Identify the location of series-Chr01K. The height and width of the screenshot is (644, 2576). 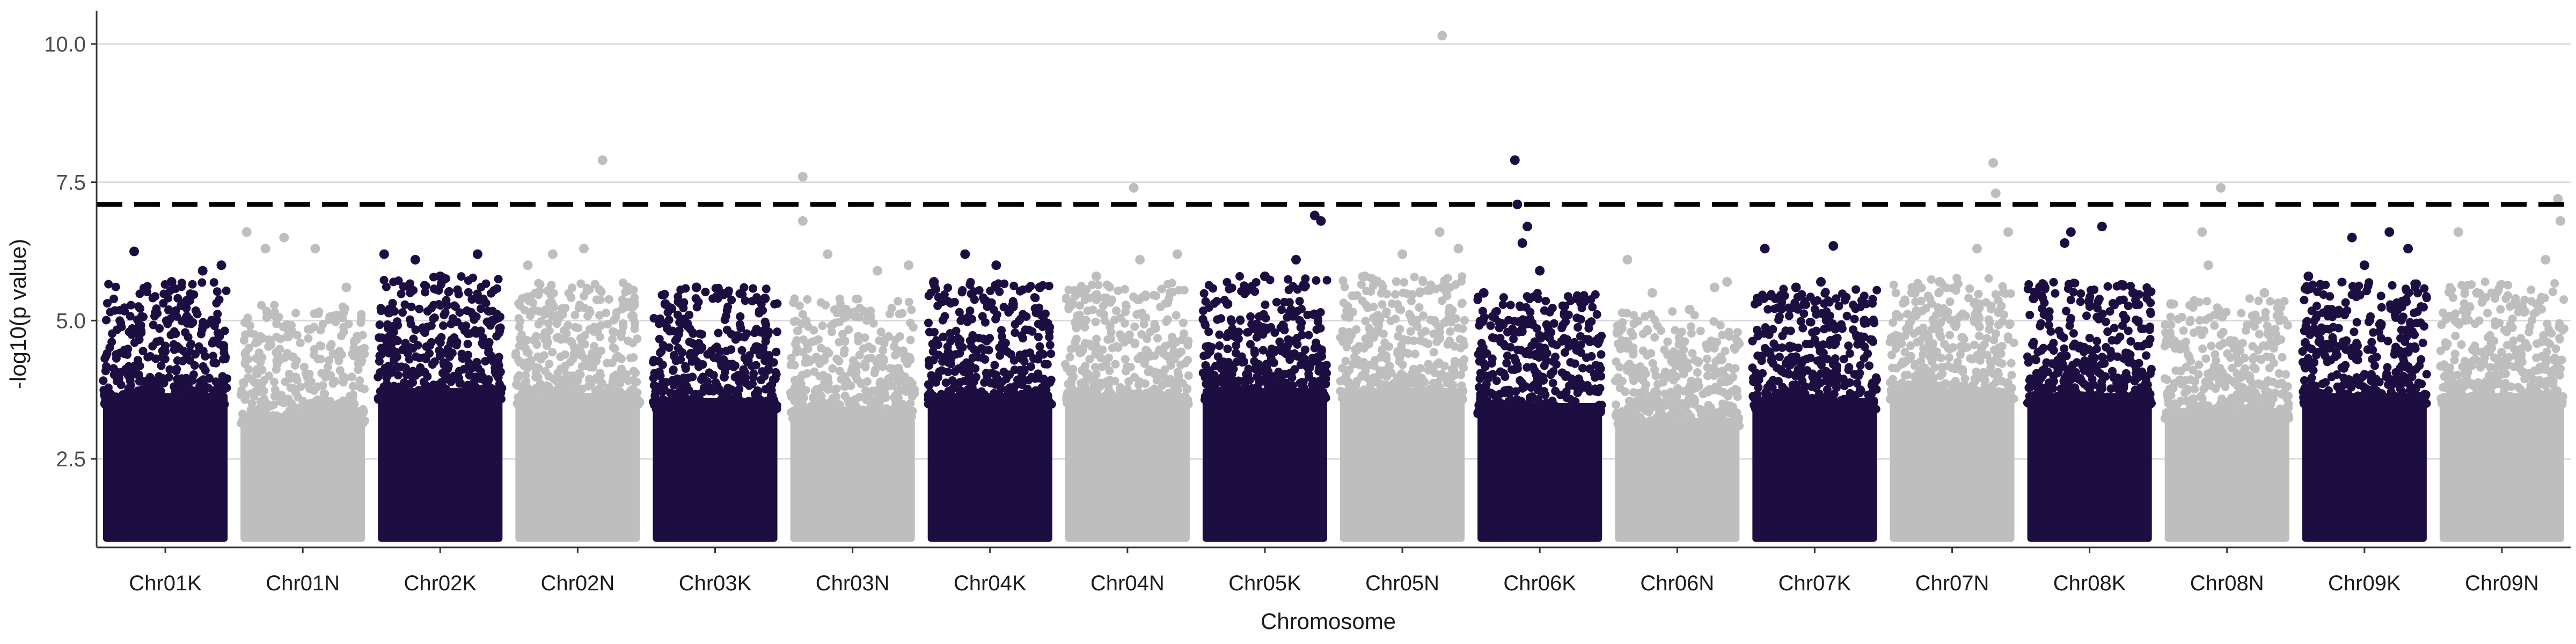
(165, 394).